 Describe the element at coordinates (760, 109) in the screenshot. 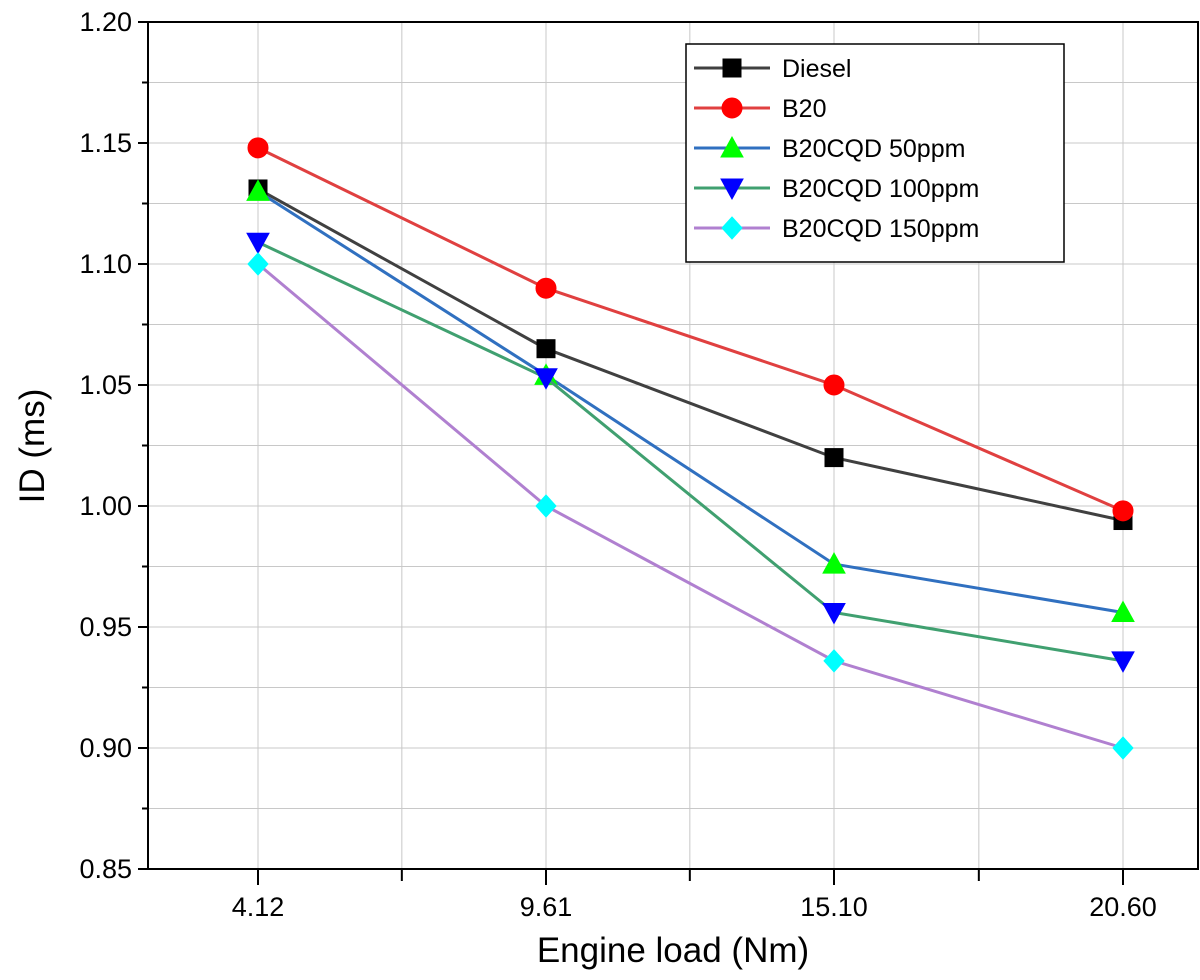

I see `legend-item: B20` at that location.